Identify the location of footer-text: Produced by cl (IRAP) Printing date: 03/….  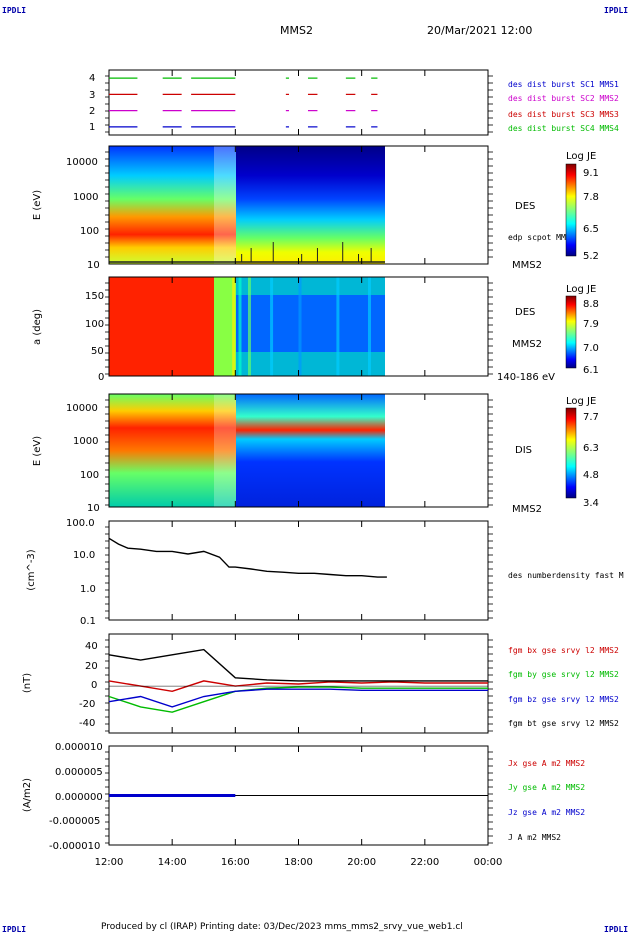
(282, 927).